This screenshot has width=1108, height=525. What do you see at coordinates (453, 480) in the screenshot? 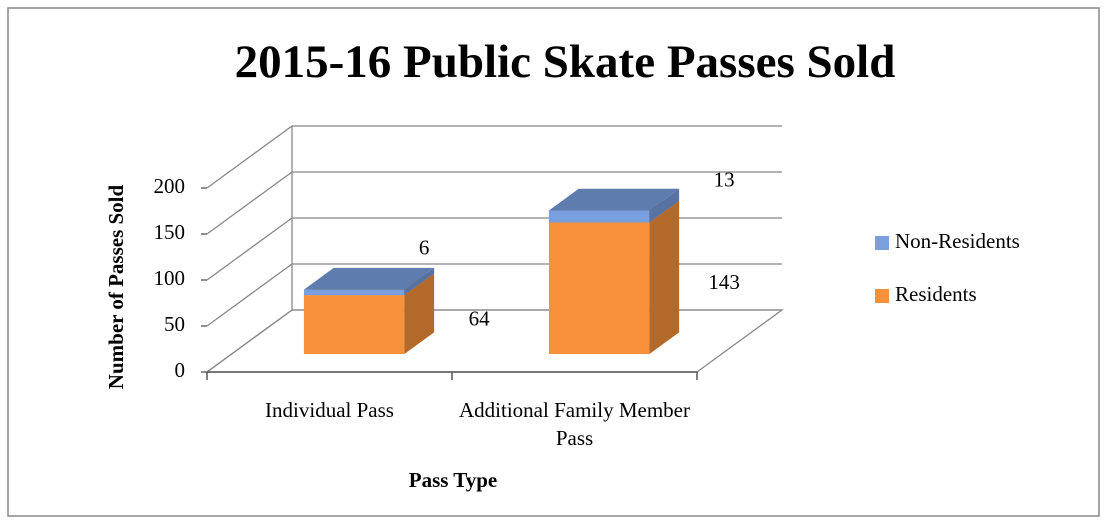
I see `x-axis-title: Pass Type` at bounding box center [453, 480].